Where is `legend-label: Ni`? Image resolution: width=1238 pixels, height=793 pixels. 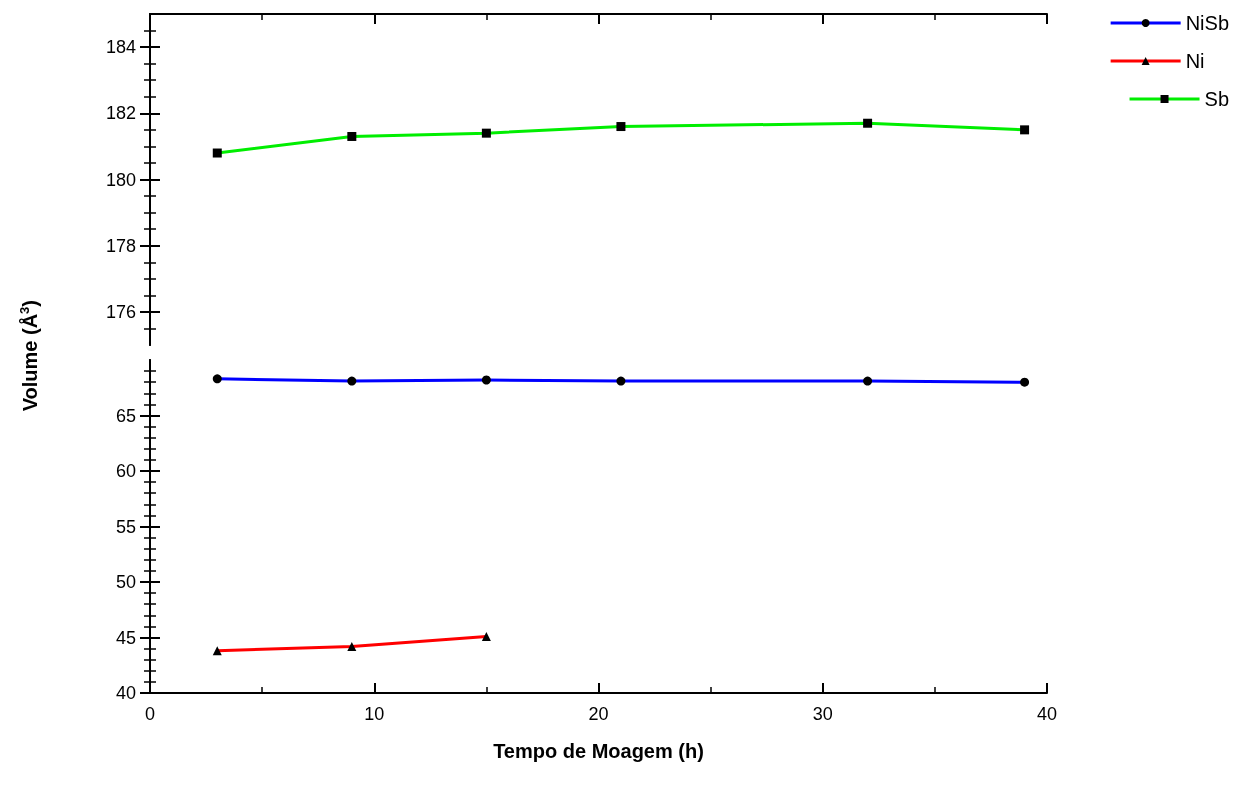 legend-label: Ni is located at coordinates (1195, 61).